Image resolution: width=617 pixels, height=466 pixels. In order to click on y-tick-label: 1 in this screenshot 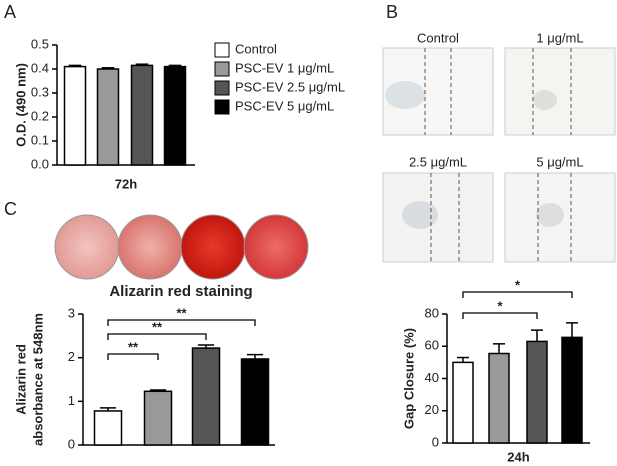, I will do `click(71, 400)`.